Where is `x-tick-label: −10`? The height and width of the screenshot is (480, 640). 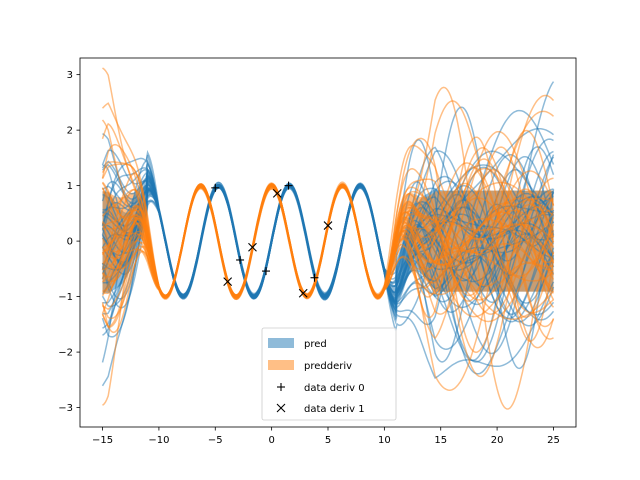
x-tick-label: −10 is located at coordinates (158, 440).